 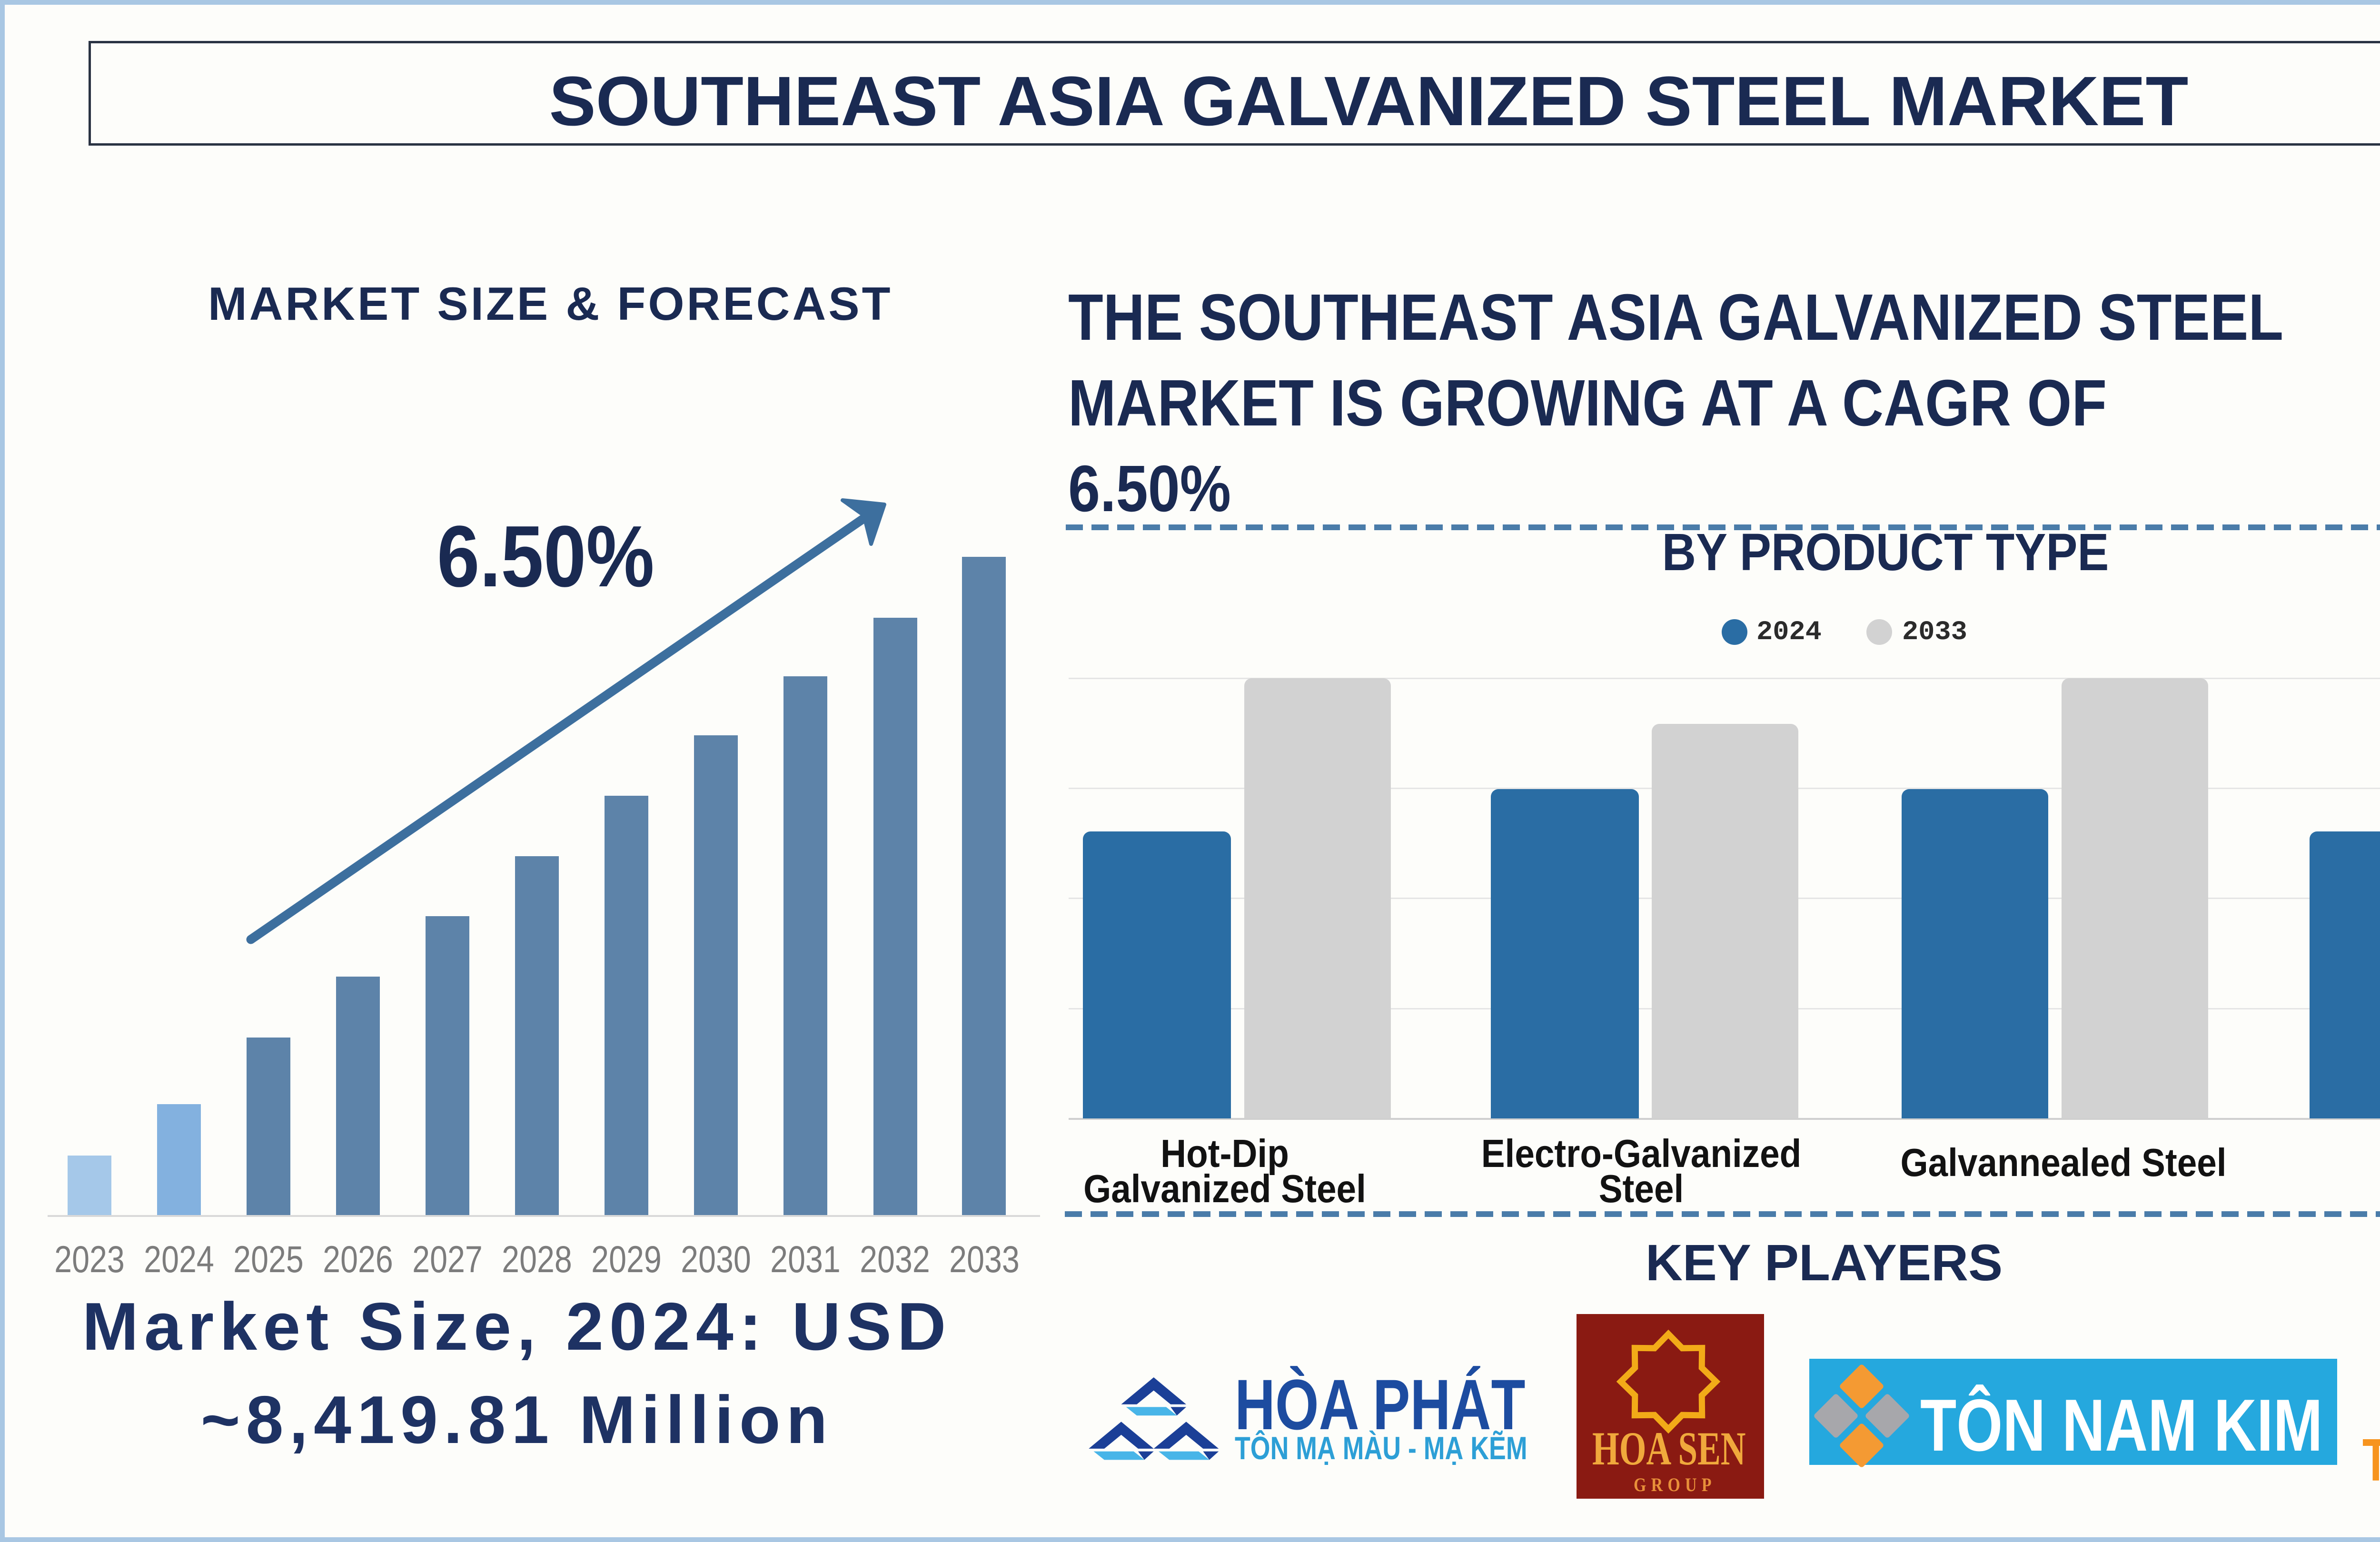 What do you see at coordinates (1668, 1448) in the screenshot?
I see `svg-text: HOA SEN` at bounding box center [1668, 1448].